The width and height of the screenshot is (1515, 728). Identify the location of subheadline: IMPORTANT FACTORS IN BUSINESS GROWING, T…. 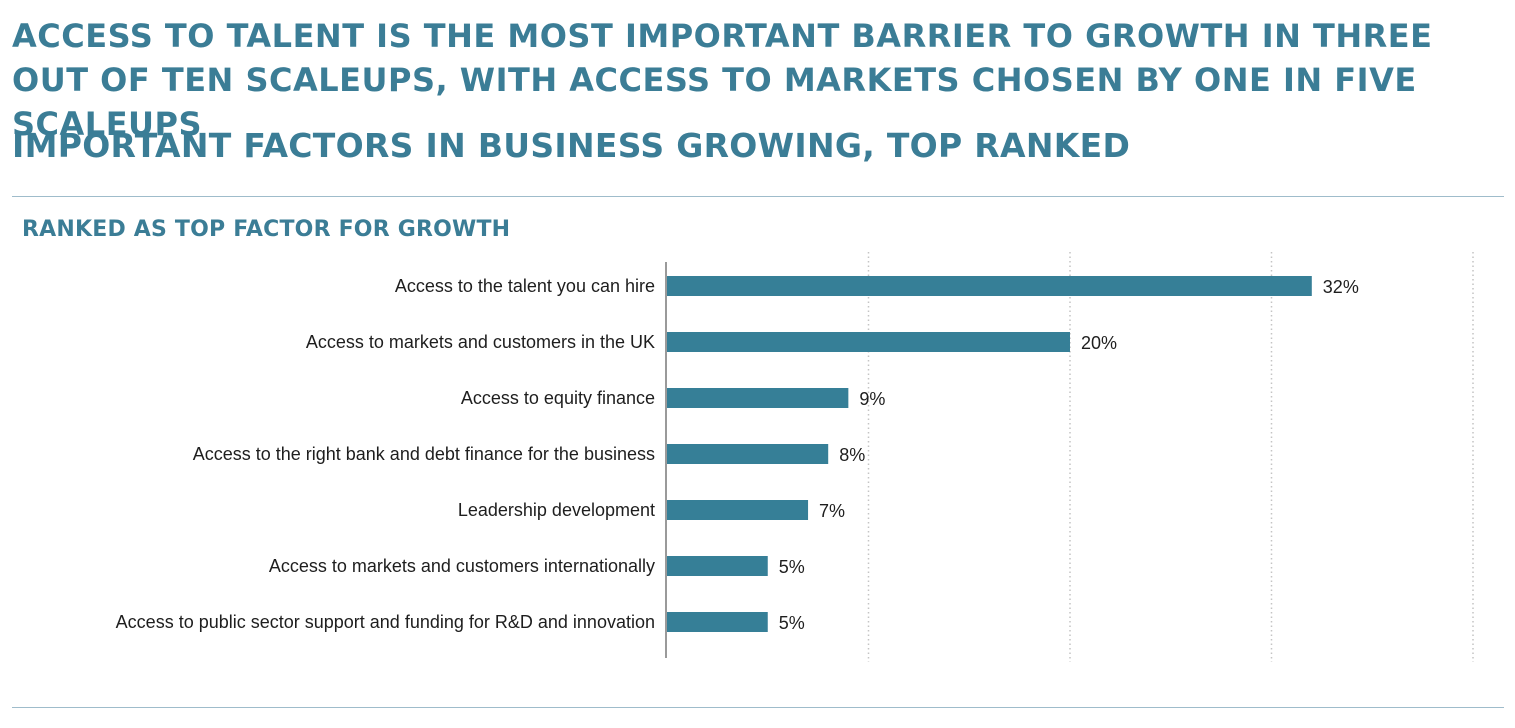
(571, 145).